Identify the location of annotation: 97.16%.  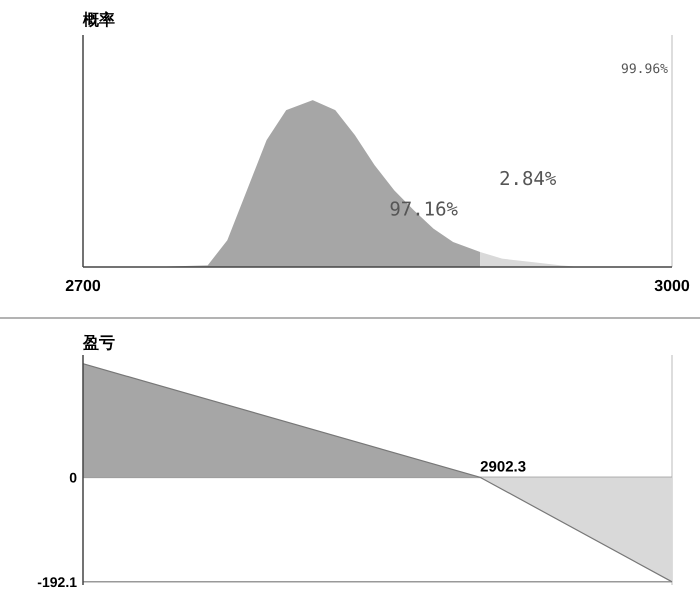
(424, 209).